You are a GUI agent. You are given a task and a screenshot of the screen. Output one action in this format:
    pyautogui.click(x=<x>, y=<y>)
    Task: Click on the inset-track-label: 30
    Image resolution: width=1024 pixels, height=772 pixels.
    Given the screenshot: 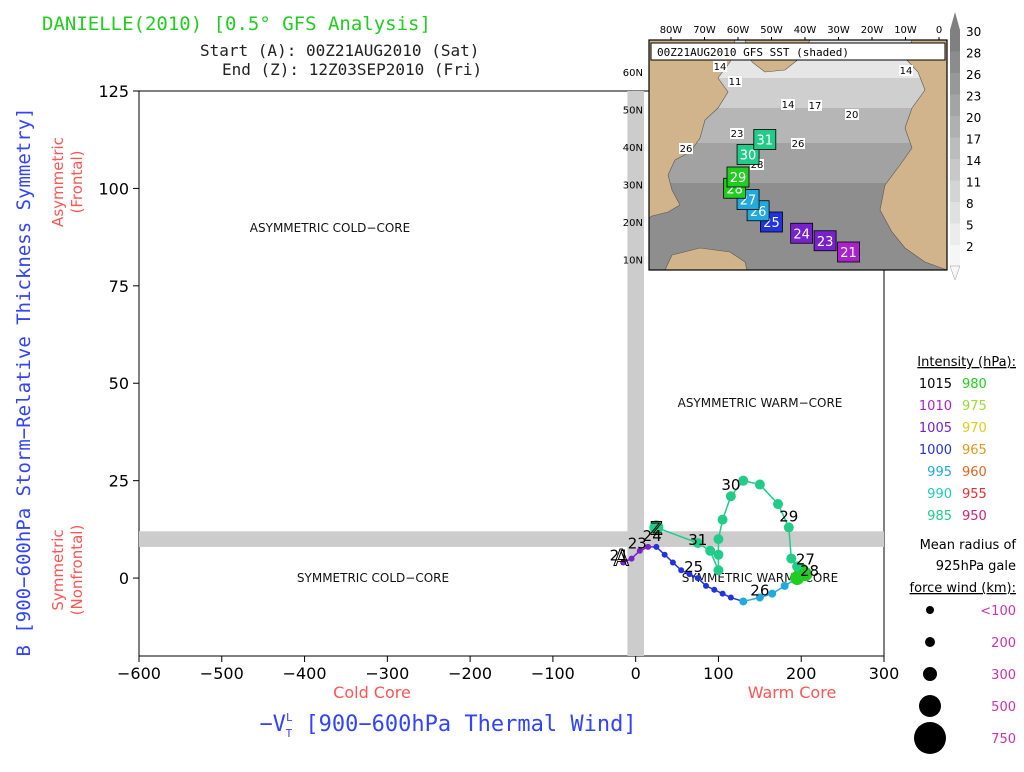 What is the action you would take?
    pyautogui.click(x=748, y=156)
    